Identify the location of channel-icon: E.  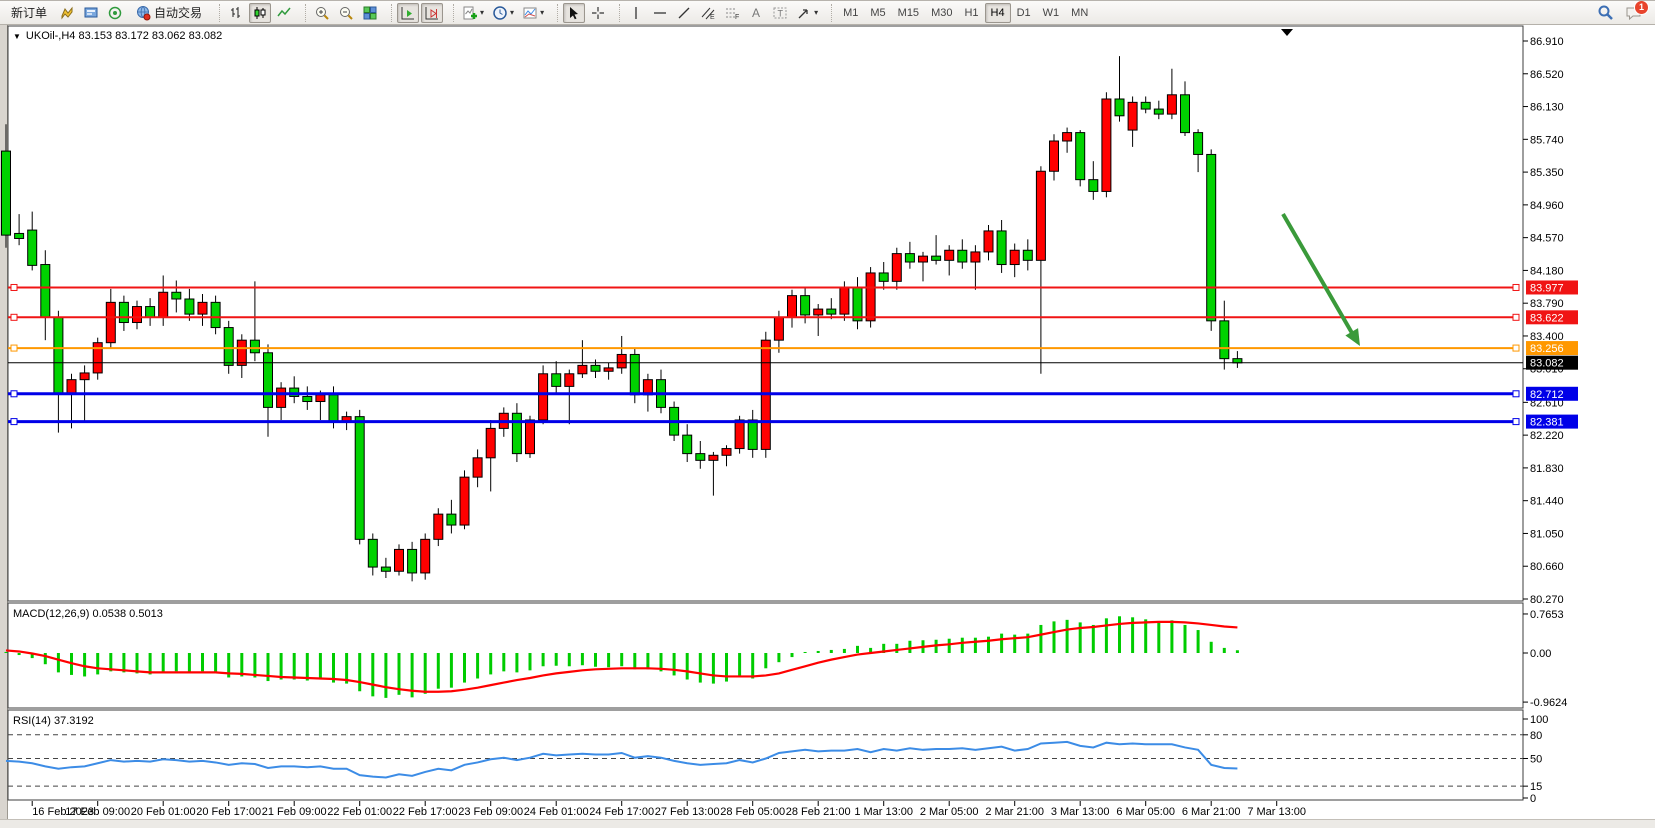
(708, 13).